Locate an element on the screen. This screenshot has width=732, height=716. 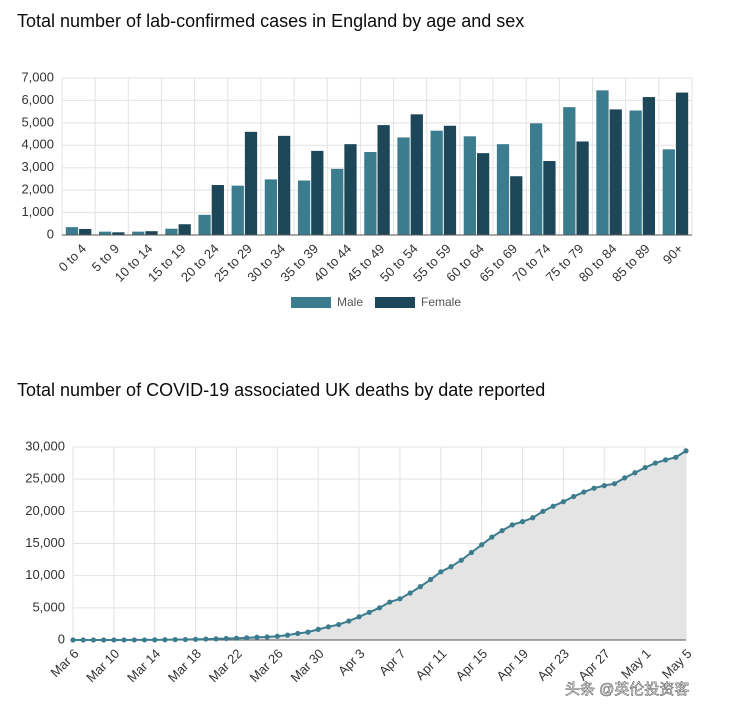
legend-label: Male is located at coordinates (350, 302).